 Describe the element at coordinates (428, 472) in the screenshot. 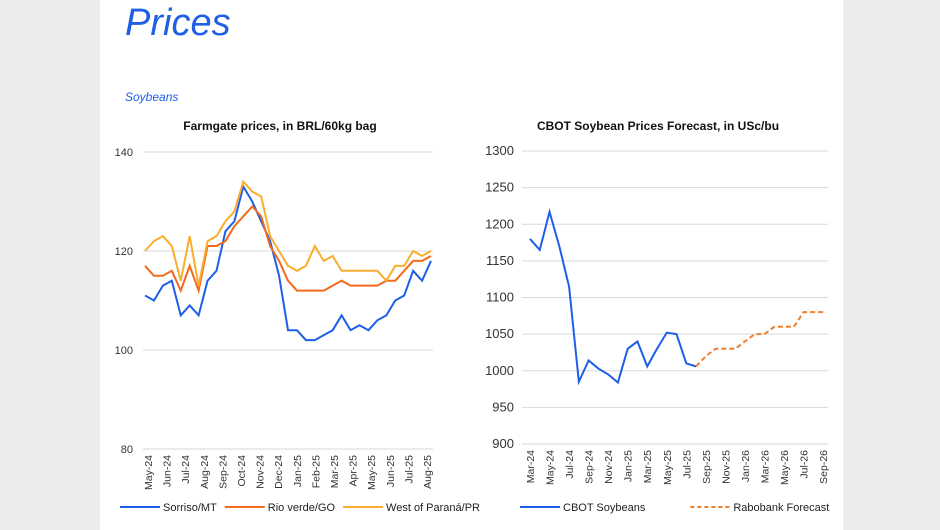

I see `x-tick-label: Aug-25` at that location.